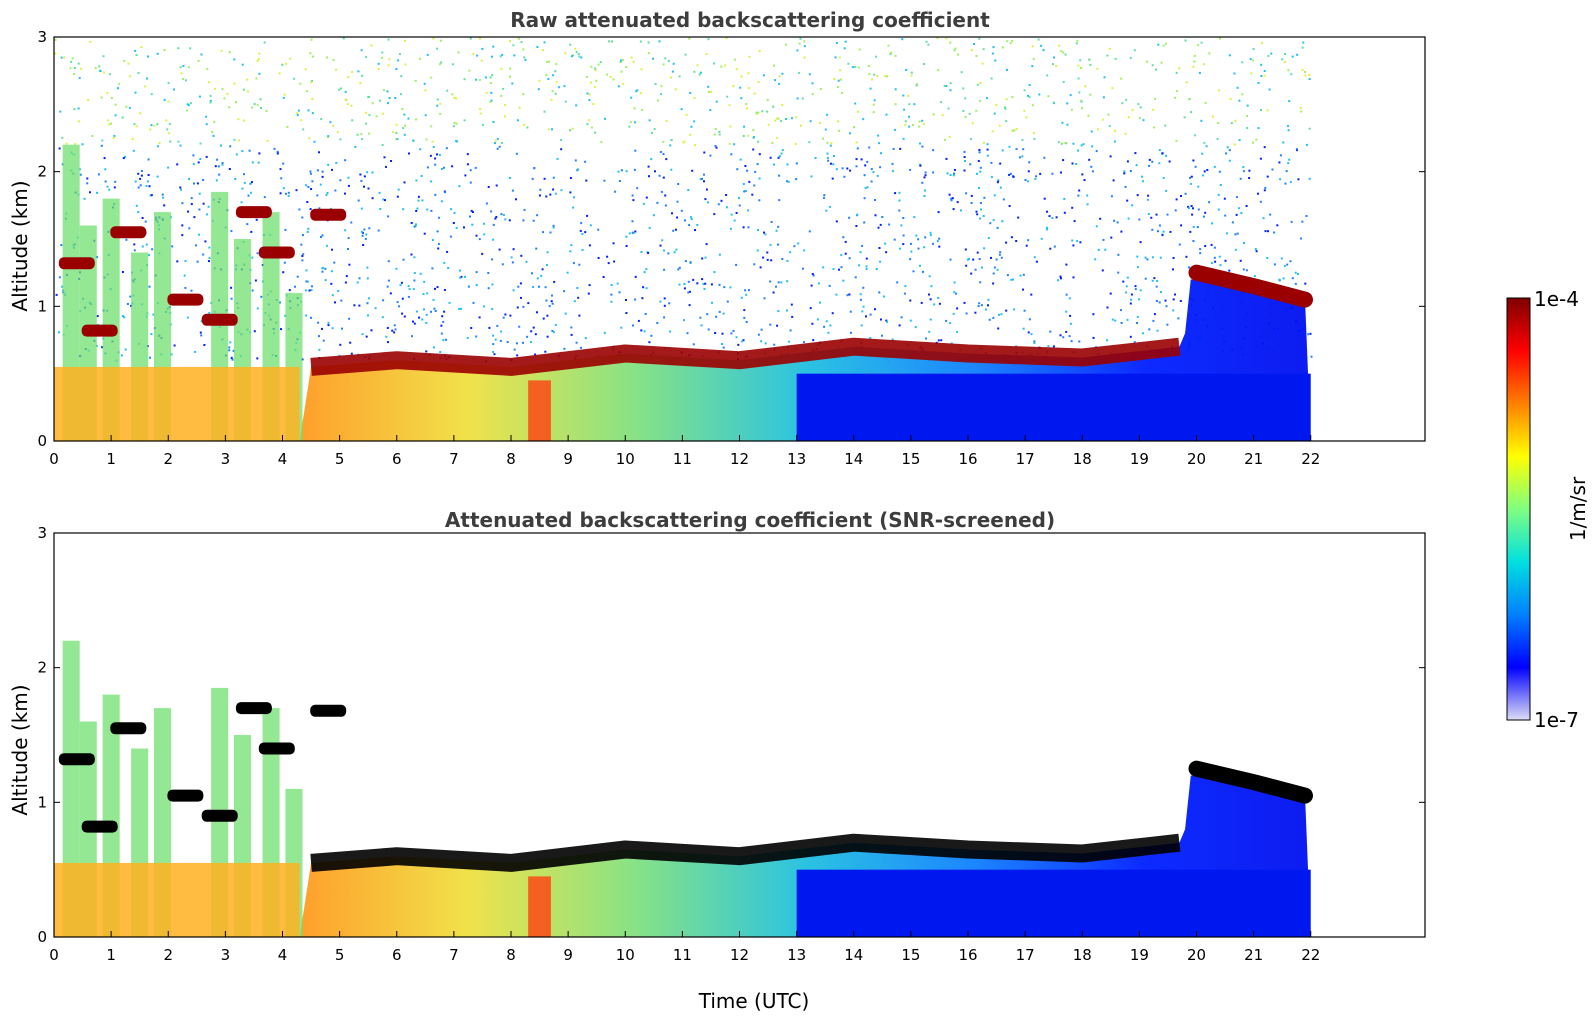 This screenshot has height=1020, width=1595. What do you see at coordinates (302, 789) in the screenshot?
I see `convective-plumes` at bounding box center [302, 789].